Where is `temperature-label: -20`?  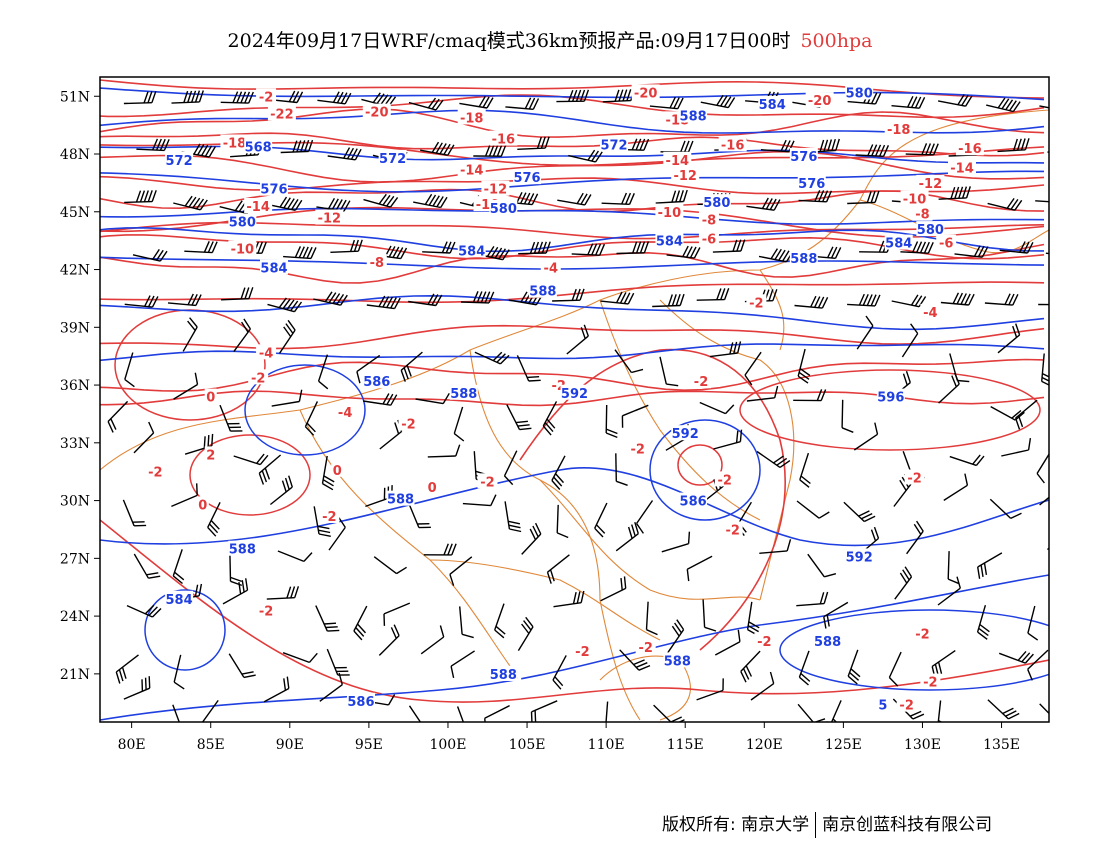
temperature-label: -20 is located at coordinates (646, 93).